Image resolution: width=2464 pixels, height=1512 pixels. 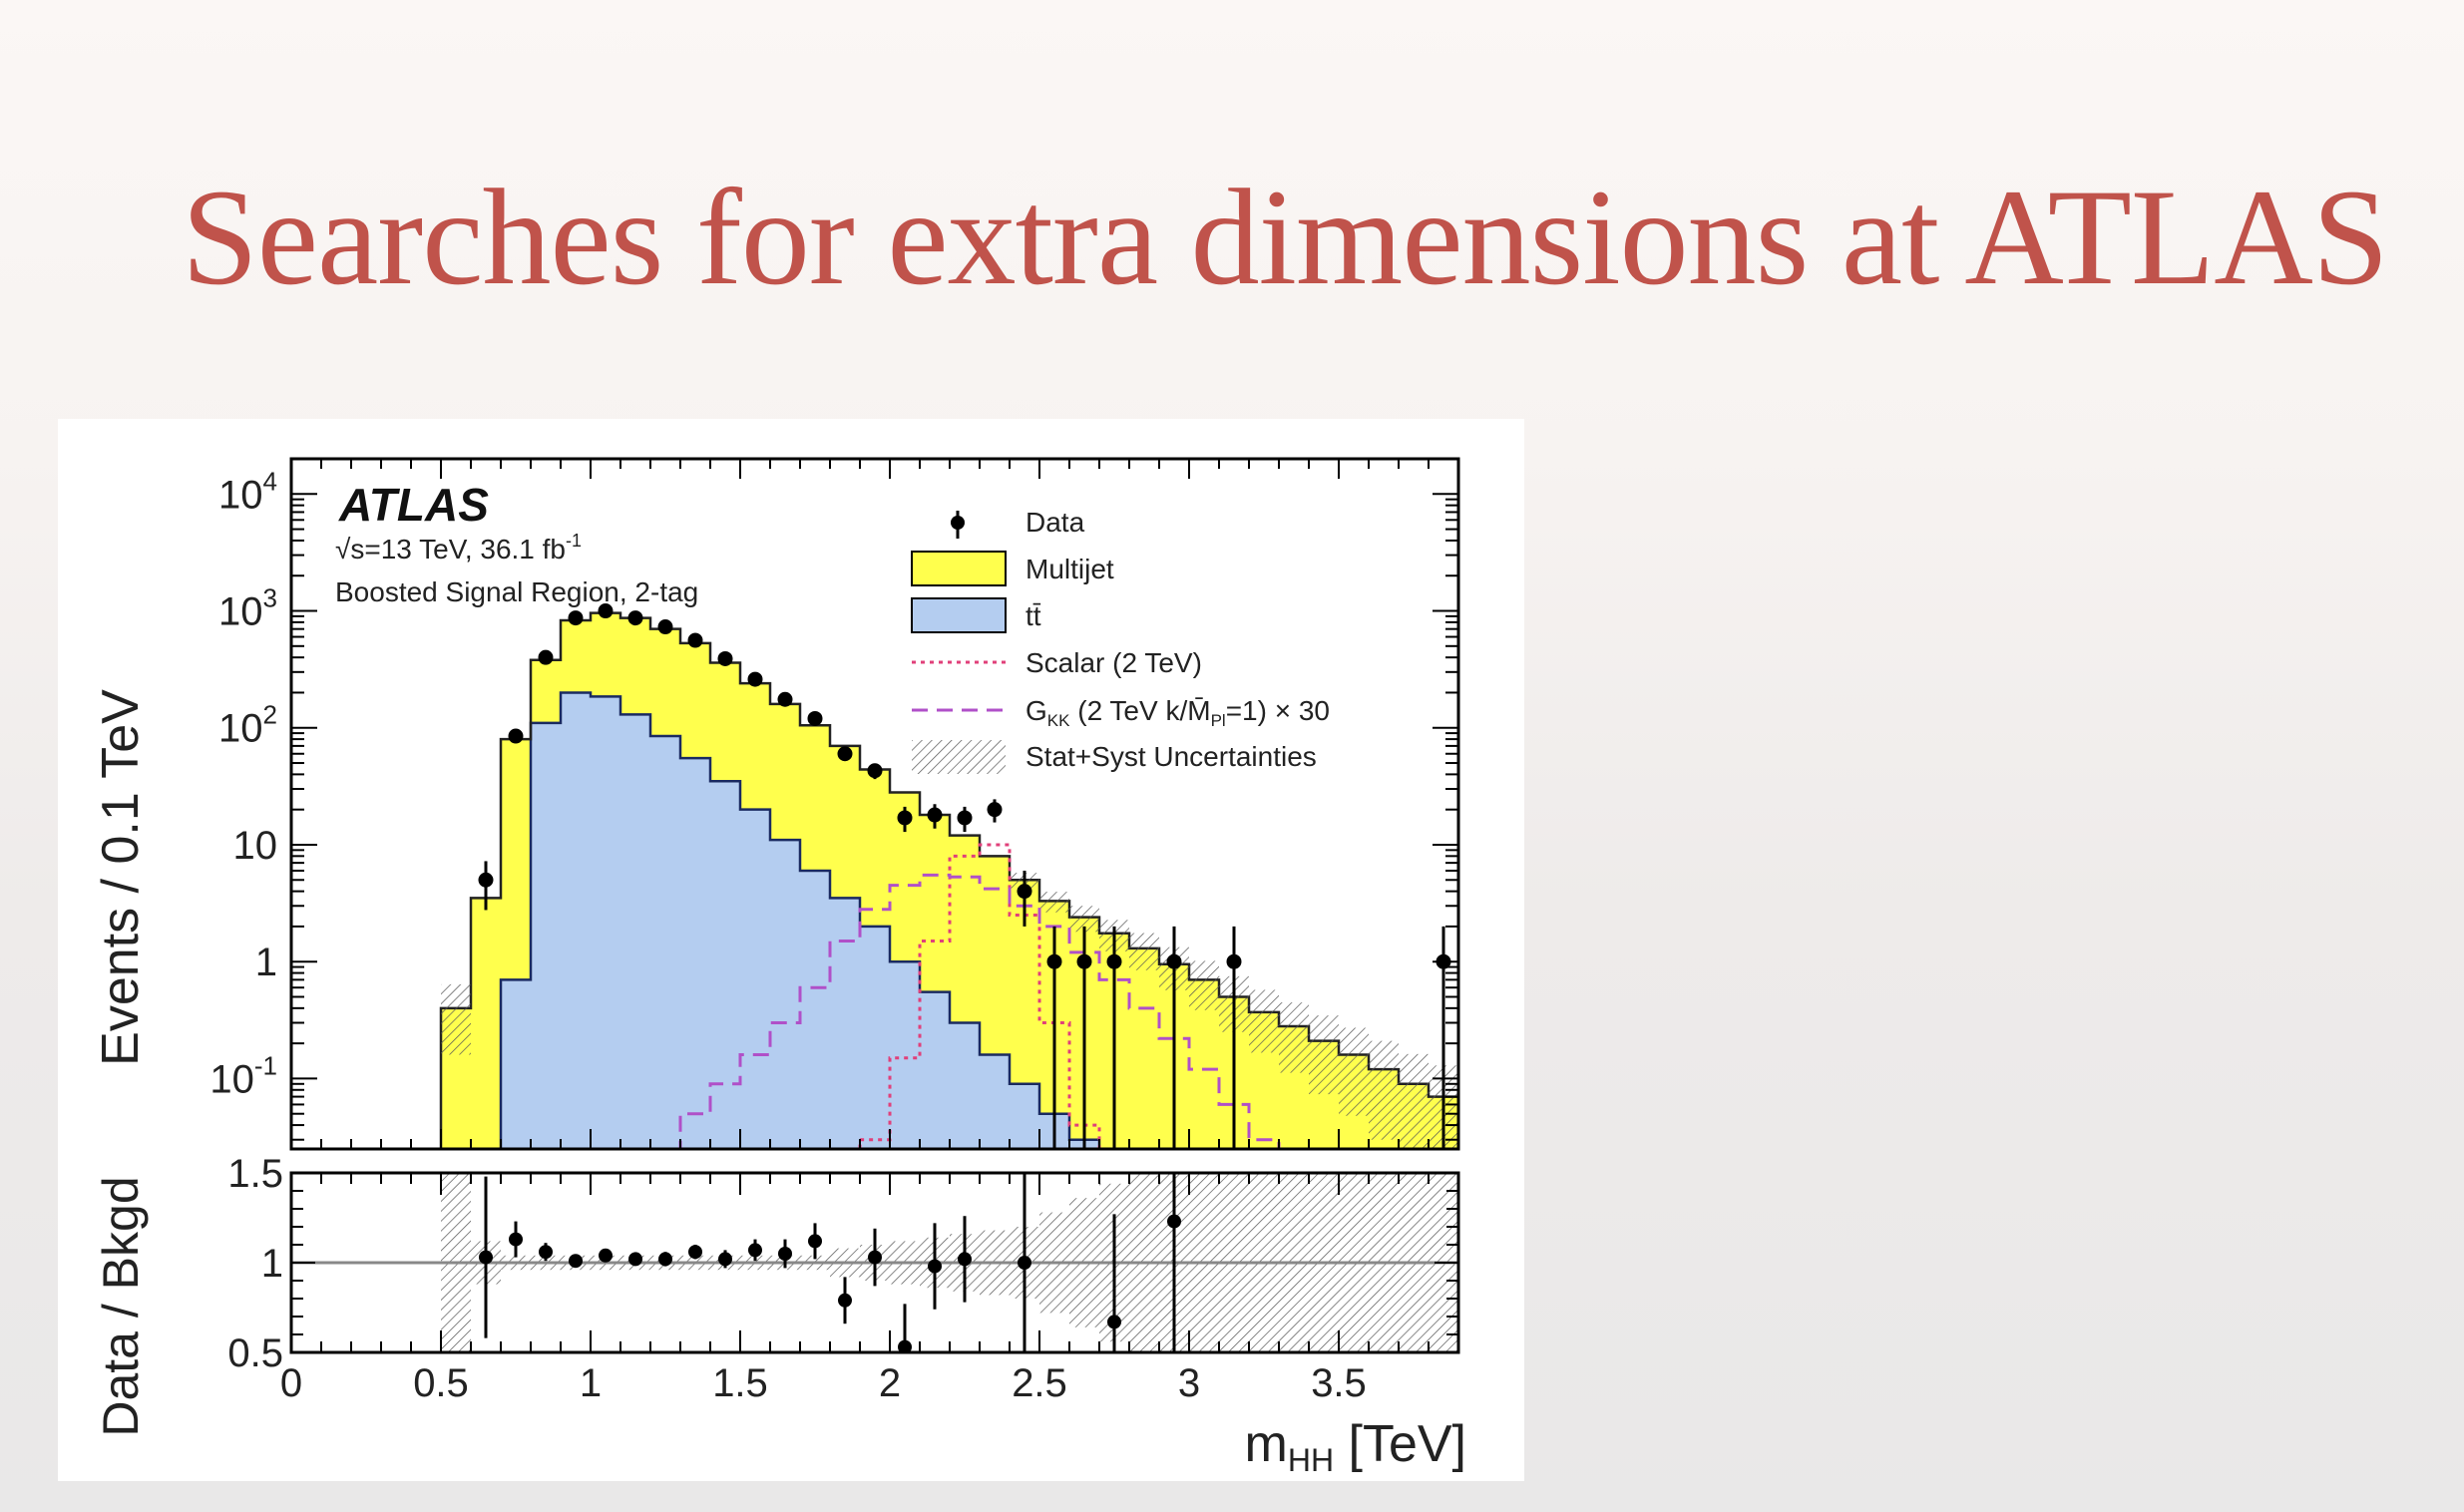 I want to click on legend-graviton-mid: (2 TeV k/M̄, so click(x=1139, y=710).